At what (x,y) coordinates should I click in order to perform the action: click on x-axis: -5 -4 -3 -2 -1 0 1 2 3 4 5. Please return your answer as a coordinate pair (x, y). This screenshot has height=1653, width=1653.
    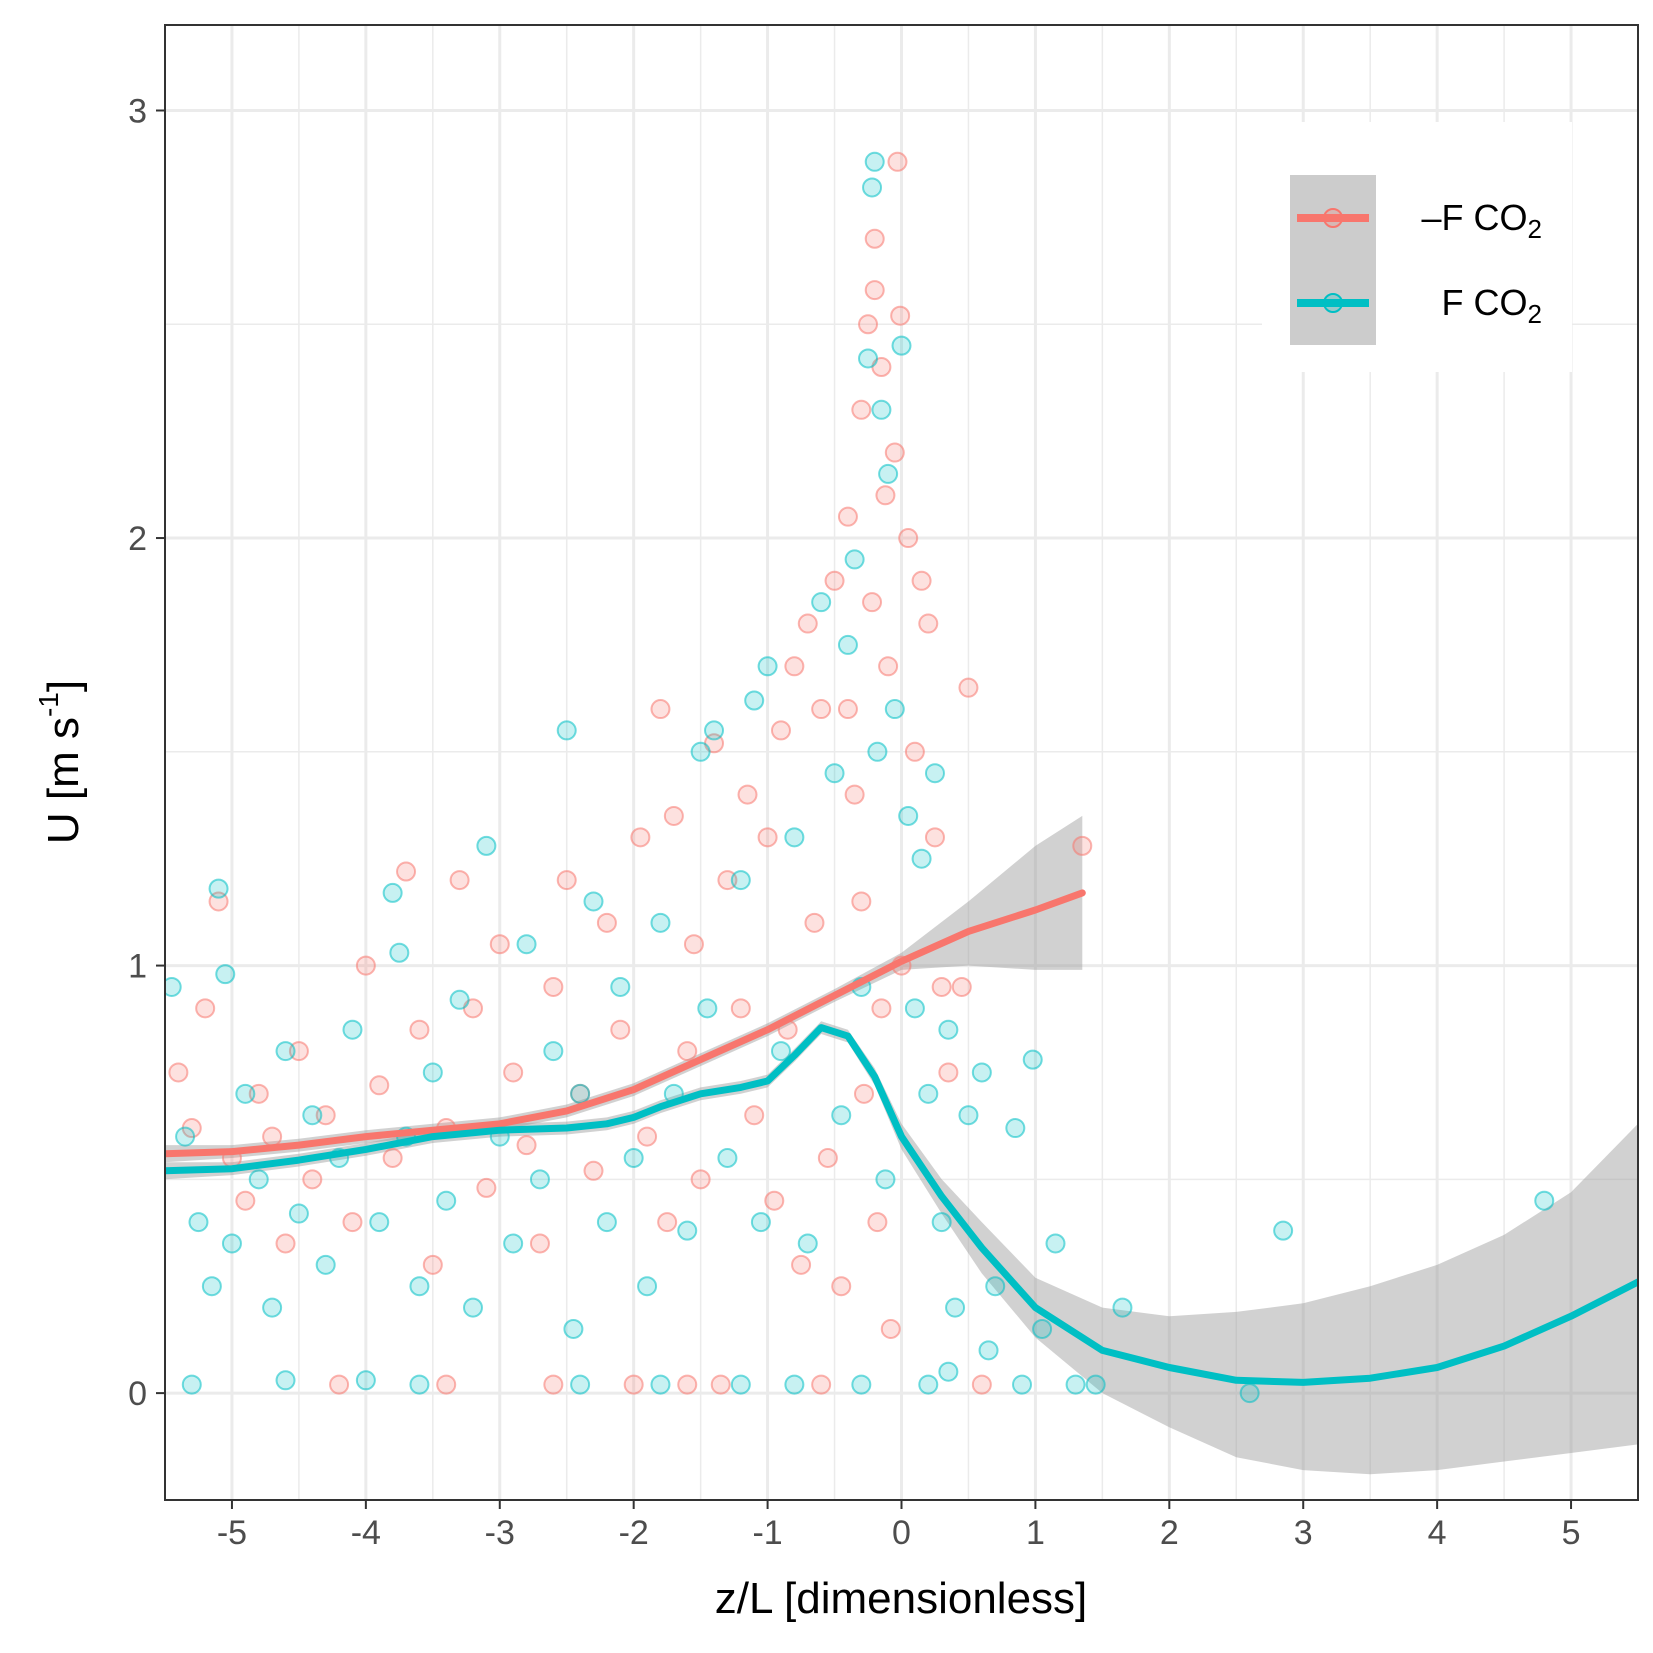
    Looking at the image, I should click on (899, 1526).